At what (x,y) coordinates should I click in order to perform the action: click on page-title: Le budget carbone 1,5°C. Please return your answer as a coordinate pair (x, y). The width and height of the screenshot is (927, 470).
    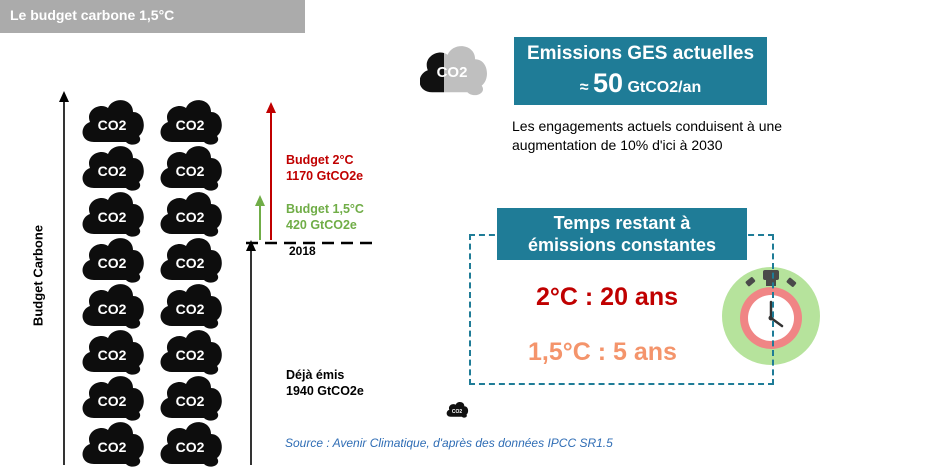
    Looking at the image, I should click on (92, 15).